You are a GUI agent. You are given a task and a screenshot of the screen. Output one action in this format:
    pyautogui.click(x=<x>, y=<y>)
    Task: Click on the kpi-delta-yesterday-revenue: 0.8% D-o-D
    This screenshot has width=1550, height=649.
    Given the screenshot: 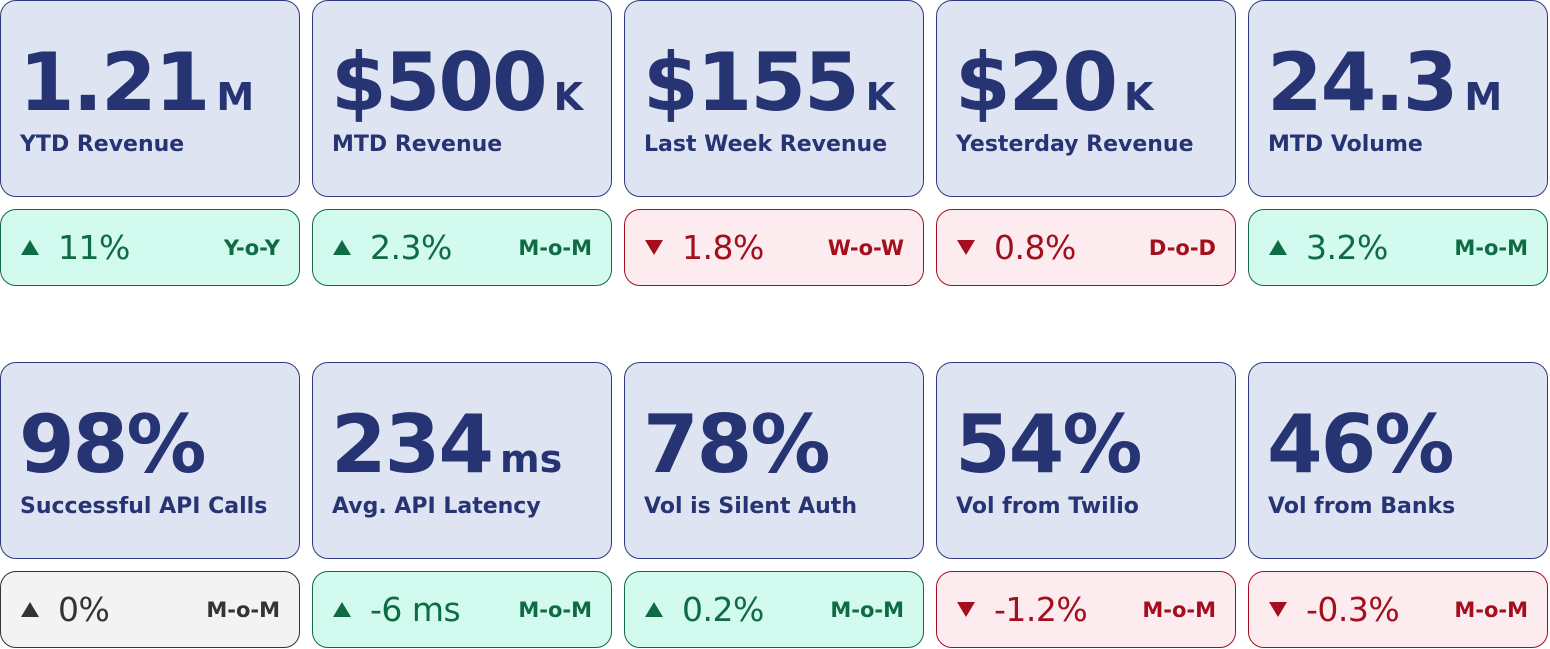 What is the action you would take?
    pyautogui.click(x=1086, y=247)
    